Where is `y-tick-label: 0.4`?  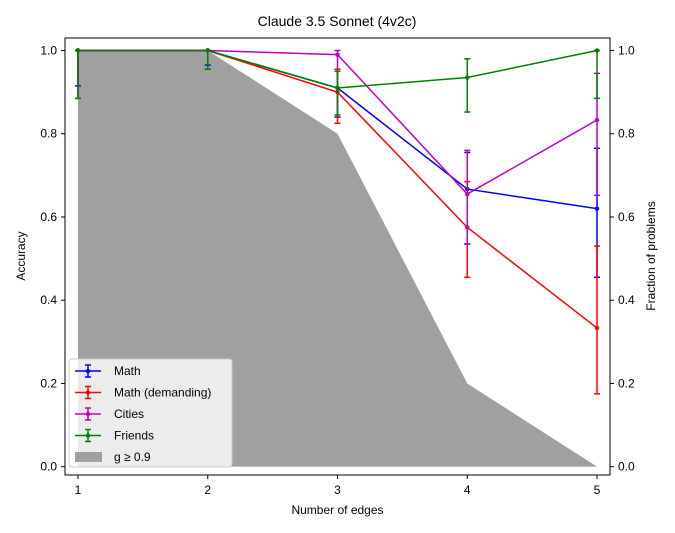 y-tick-label: 0.4 is located at coordinates (48, 300).